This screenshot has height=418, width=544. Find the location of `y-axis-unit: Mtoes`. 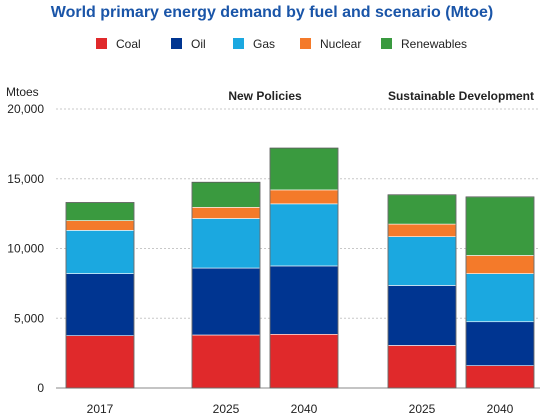

y-axis-unit: Mtoes is located at coordinates (22, 92).